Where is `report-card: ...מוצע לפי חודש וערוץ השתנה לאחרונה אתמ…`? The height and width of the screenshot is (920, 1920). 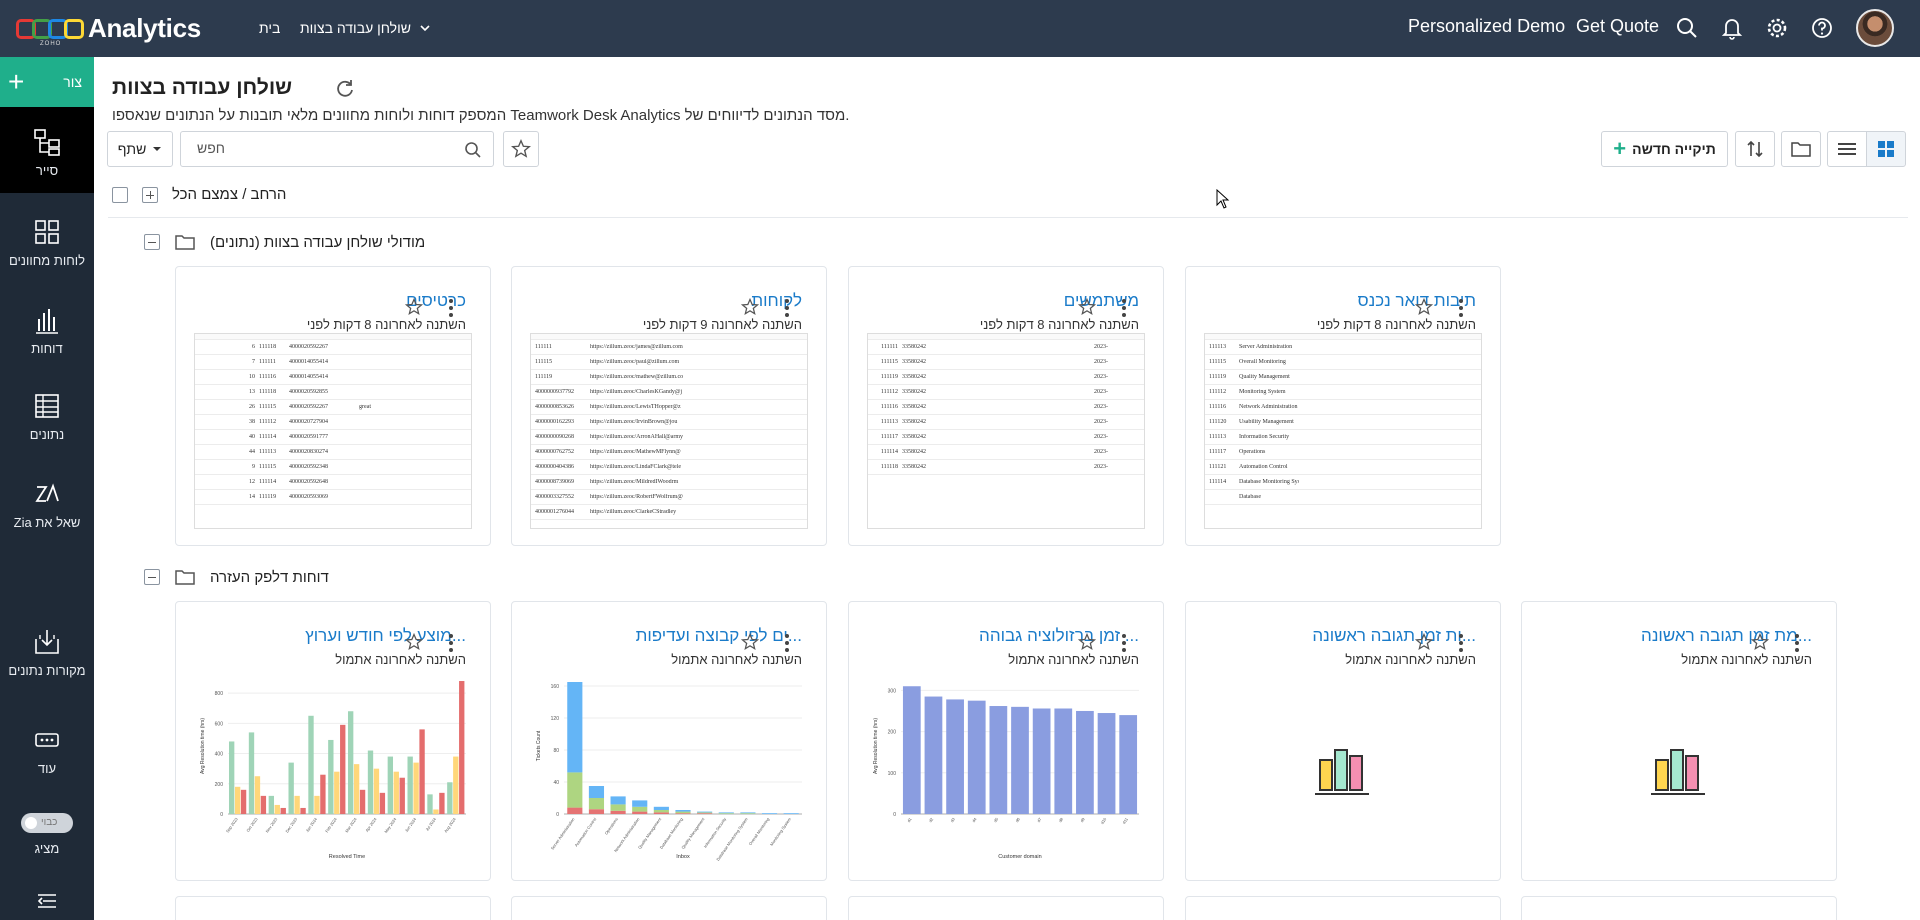
report-card: ...מוצע לפי חודש וערוץ השתנה לאחרונה אתמ… is located at coordinates (333, 741).